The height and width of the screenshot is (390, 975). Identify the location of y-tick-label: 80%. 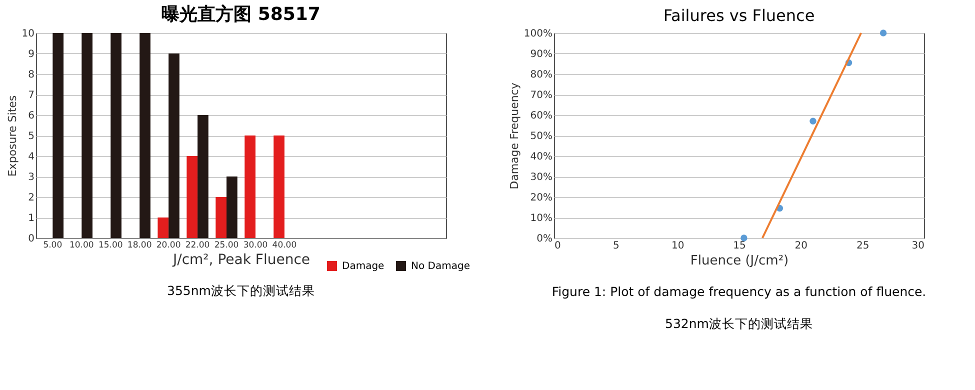
(541, 75).